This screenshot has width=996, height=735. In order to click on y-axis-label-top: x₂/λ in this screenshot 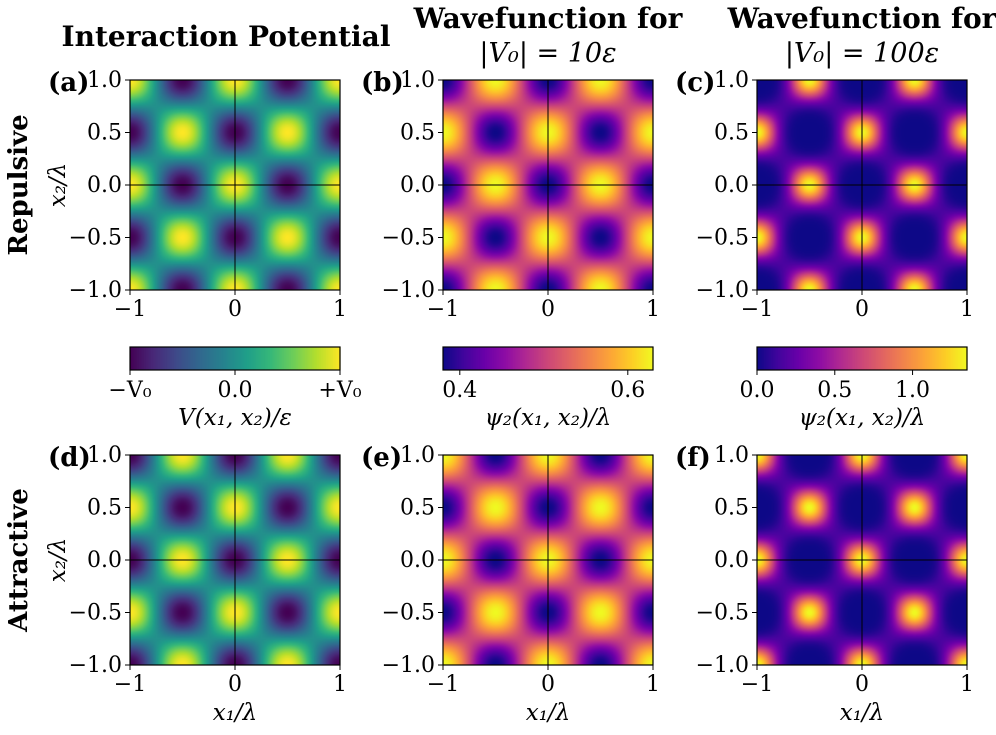, I will do `click(58, 185)`.